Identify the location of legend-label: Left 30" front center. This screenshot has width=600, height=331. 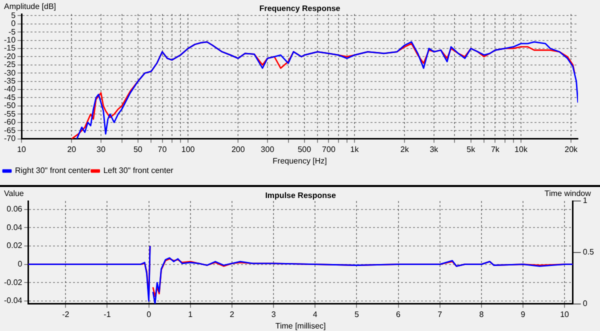
(138, 171).